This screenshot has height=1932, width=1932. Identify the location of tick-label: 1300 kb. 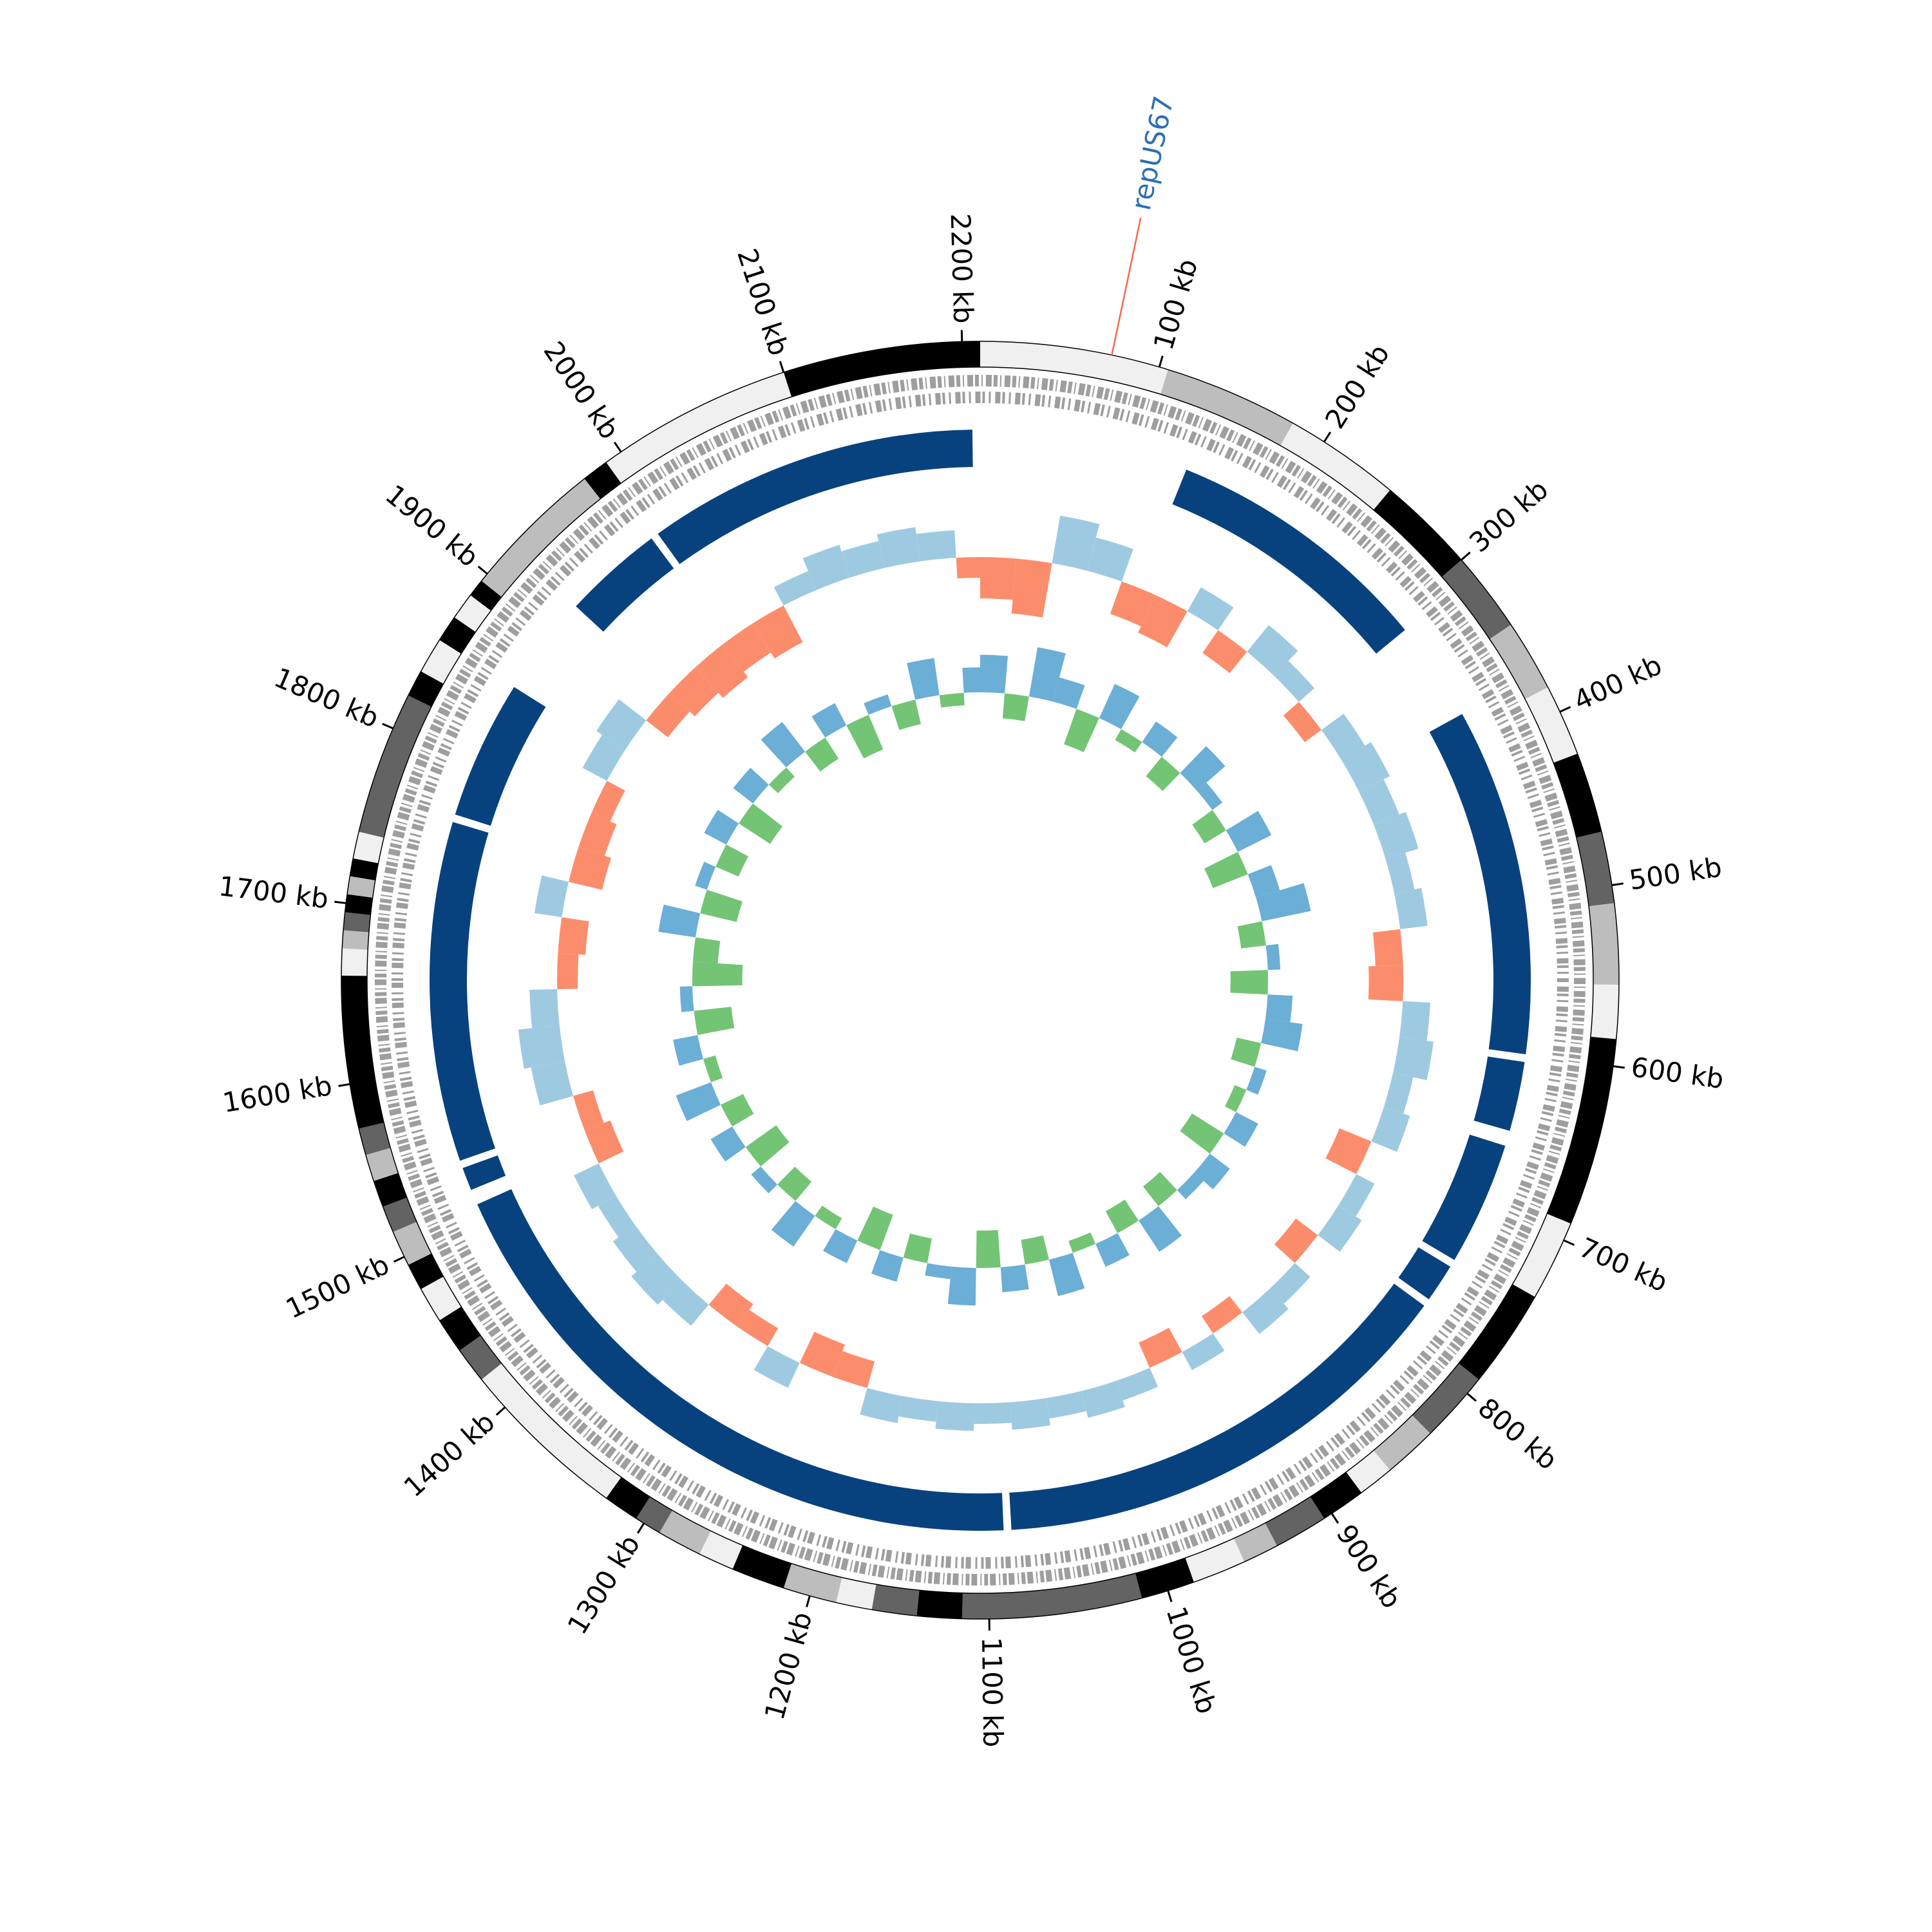
(604, 1585).